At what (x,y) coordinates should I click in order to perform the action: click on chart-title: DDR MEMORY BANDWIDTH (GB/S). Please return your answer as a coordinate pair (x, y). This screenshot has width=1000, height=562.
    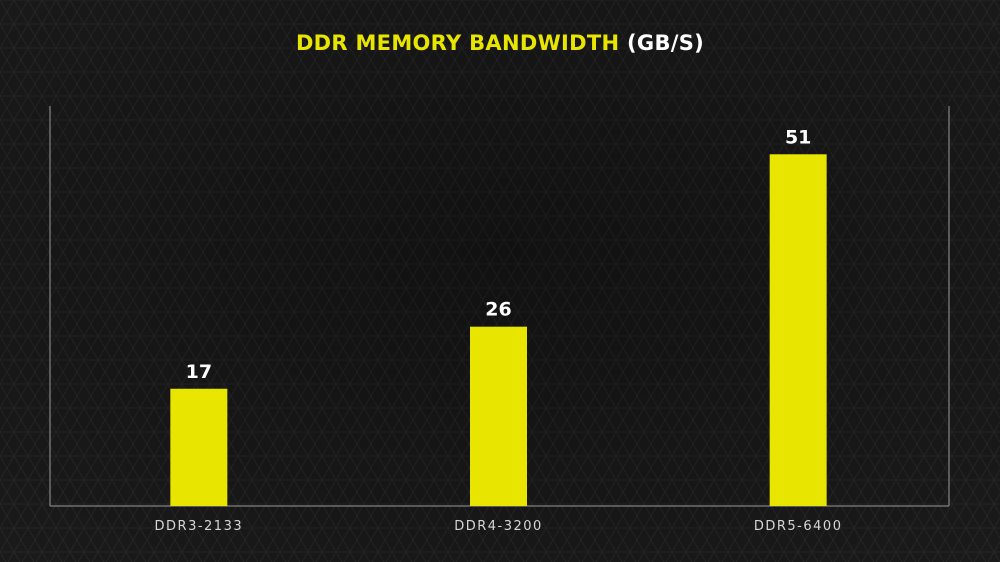
    Looking at the image, I should click on (500, 43).